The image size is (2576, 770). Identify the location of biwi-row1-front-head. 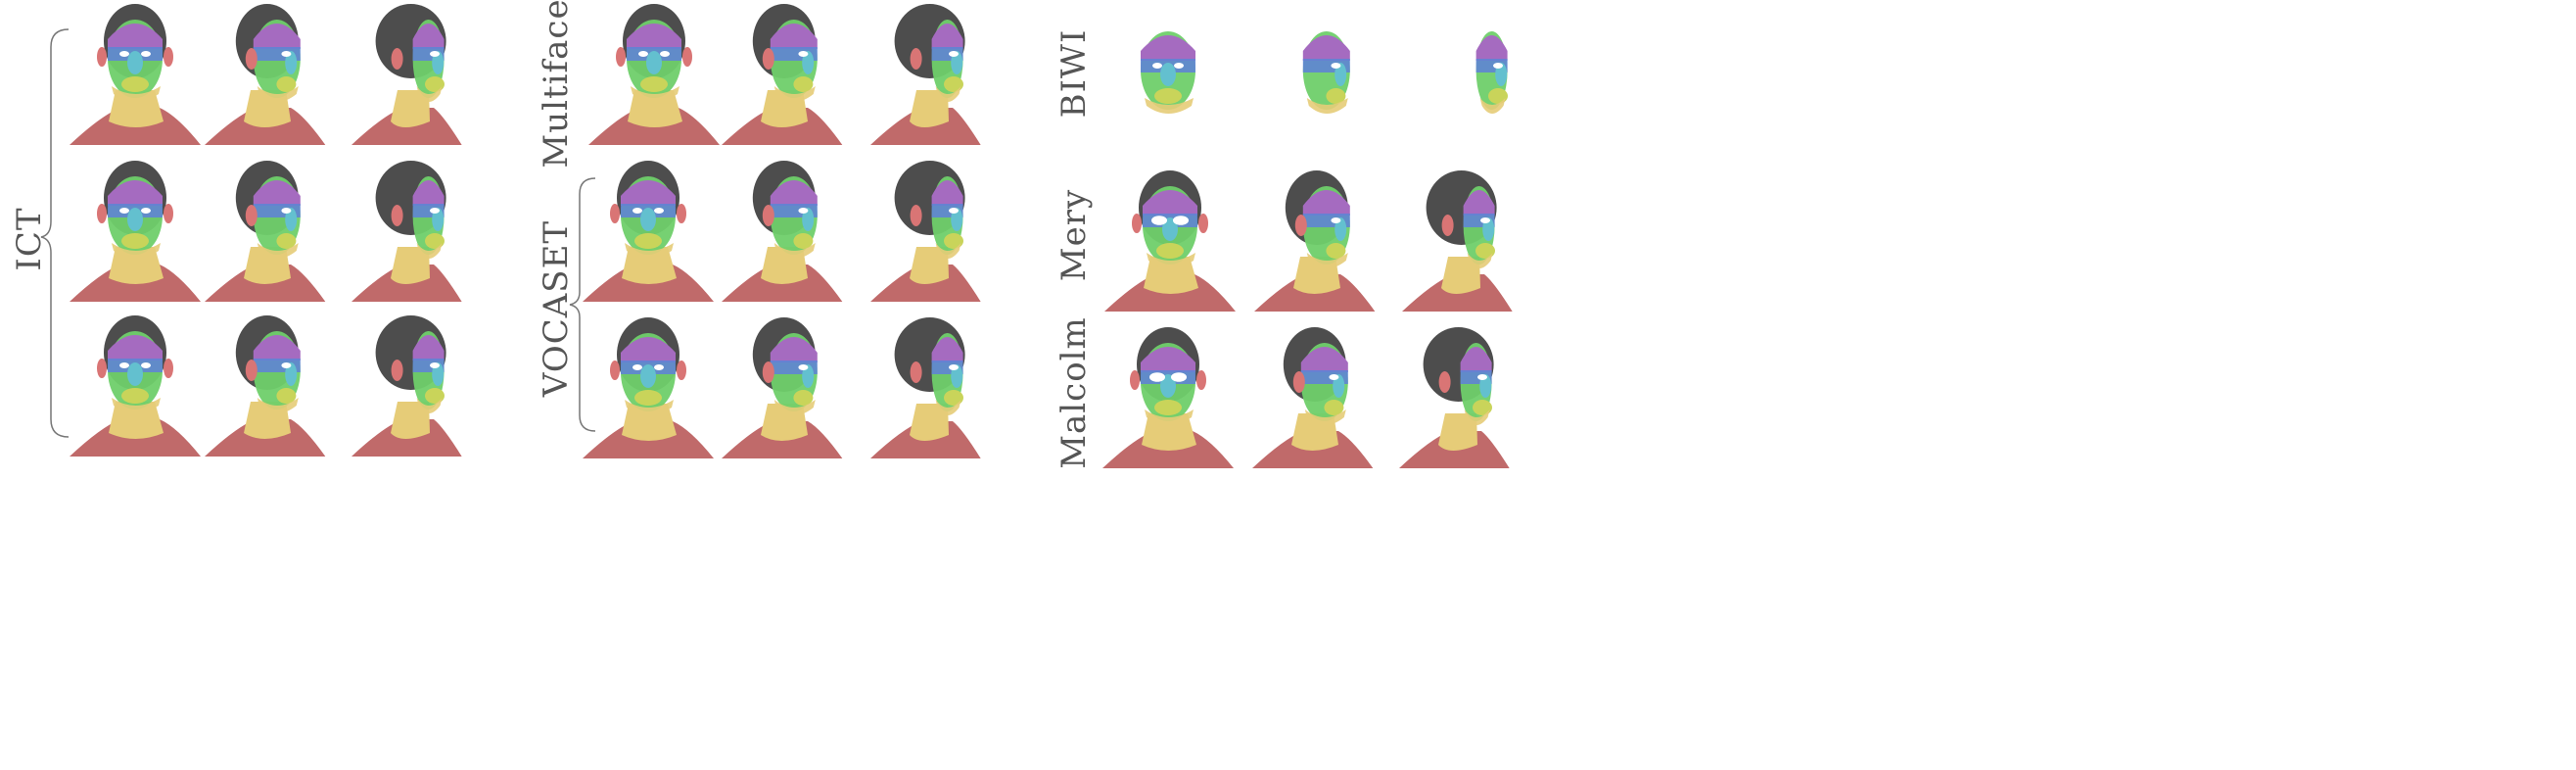
(1168, 73).